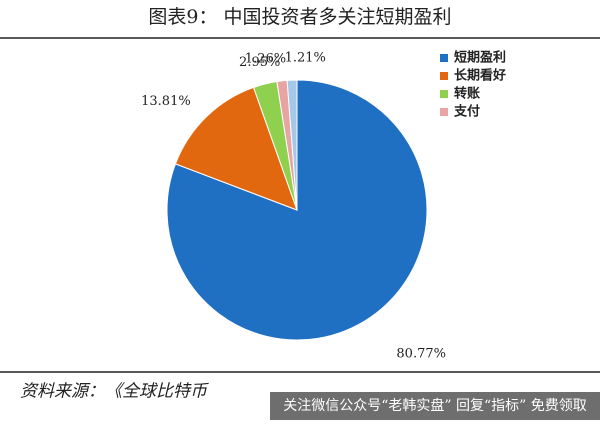 The height and width of the screenshot is (424, 600). I want to click on data-label: 80.77%, so click(421, 354).